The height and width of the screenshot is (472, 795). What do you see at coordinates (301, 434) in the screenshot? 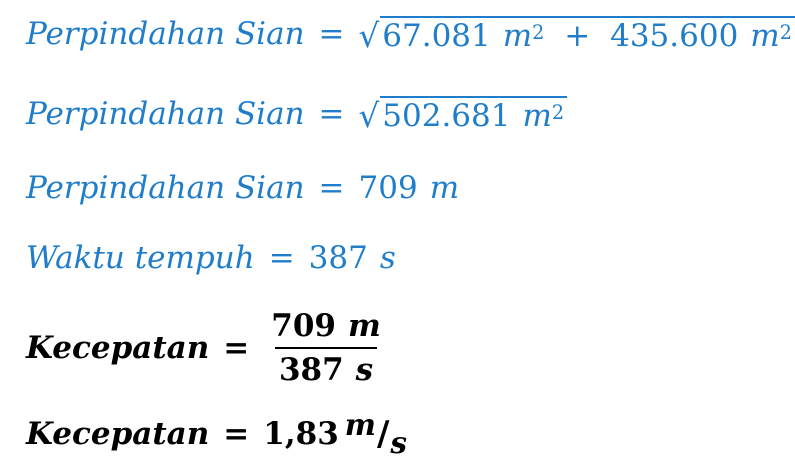
I see `result-value: 1,83` at bounding box center [301, 434].